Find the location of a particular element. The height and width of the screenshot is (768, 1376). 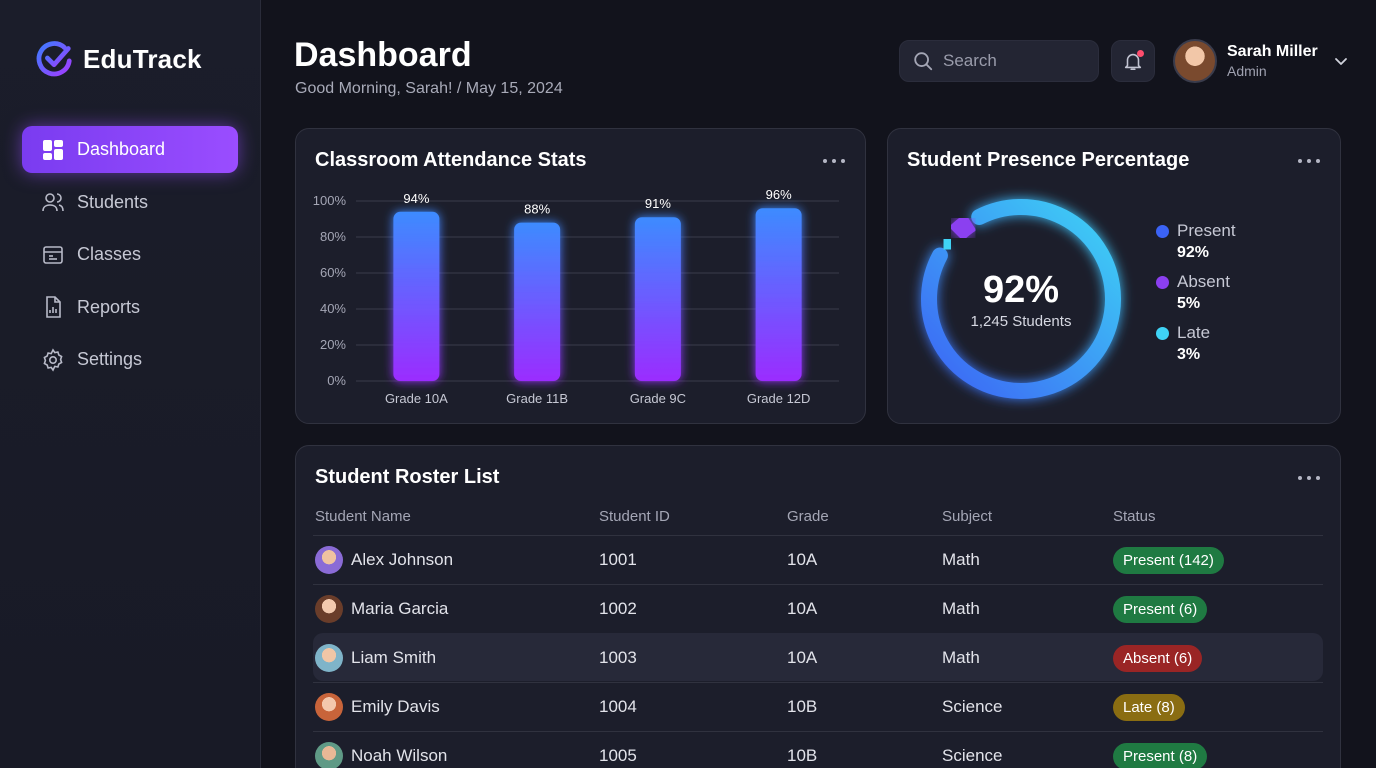

search-box is located at coordinates (999, 61).